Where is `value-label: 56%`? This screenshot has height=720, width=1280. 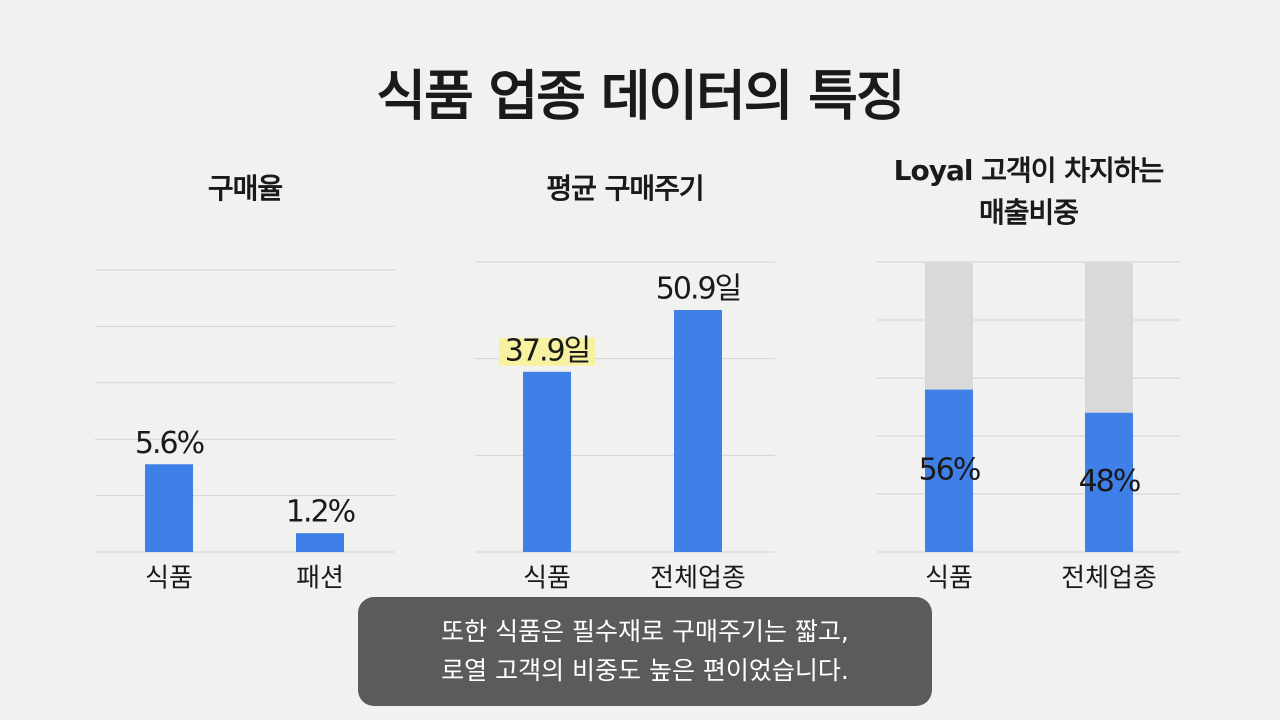 value-label: 56% is located at coordinates (949, 469).